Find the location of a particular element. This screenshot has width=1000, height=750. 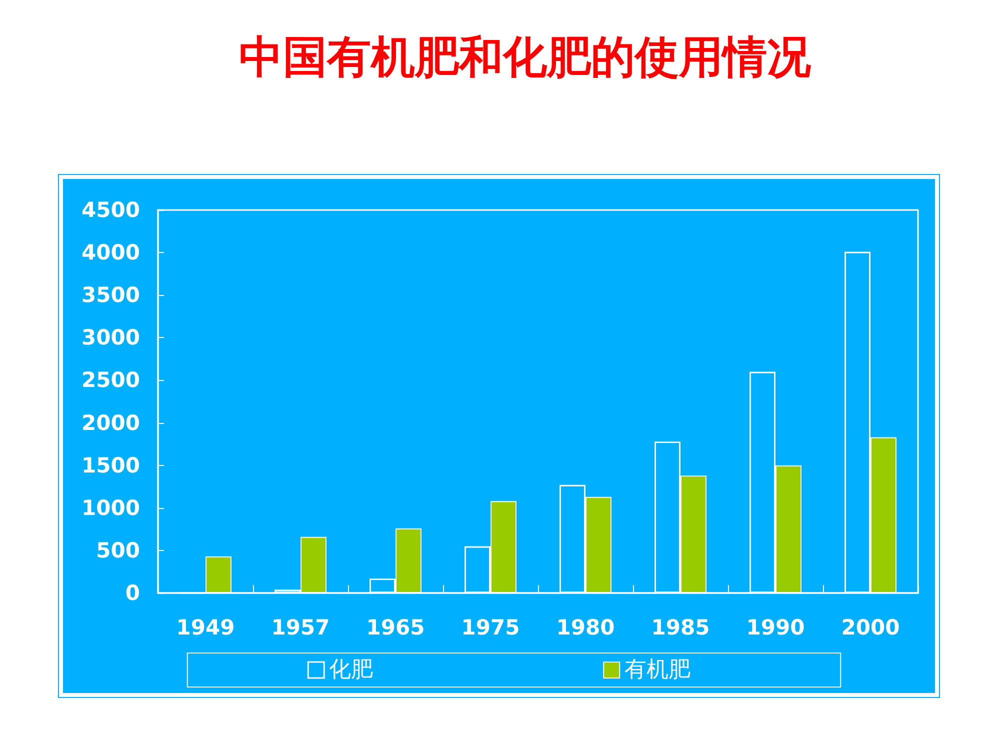

x-tick-label: 2000 is located at coordinates (870, 628).